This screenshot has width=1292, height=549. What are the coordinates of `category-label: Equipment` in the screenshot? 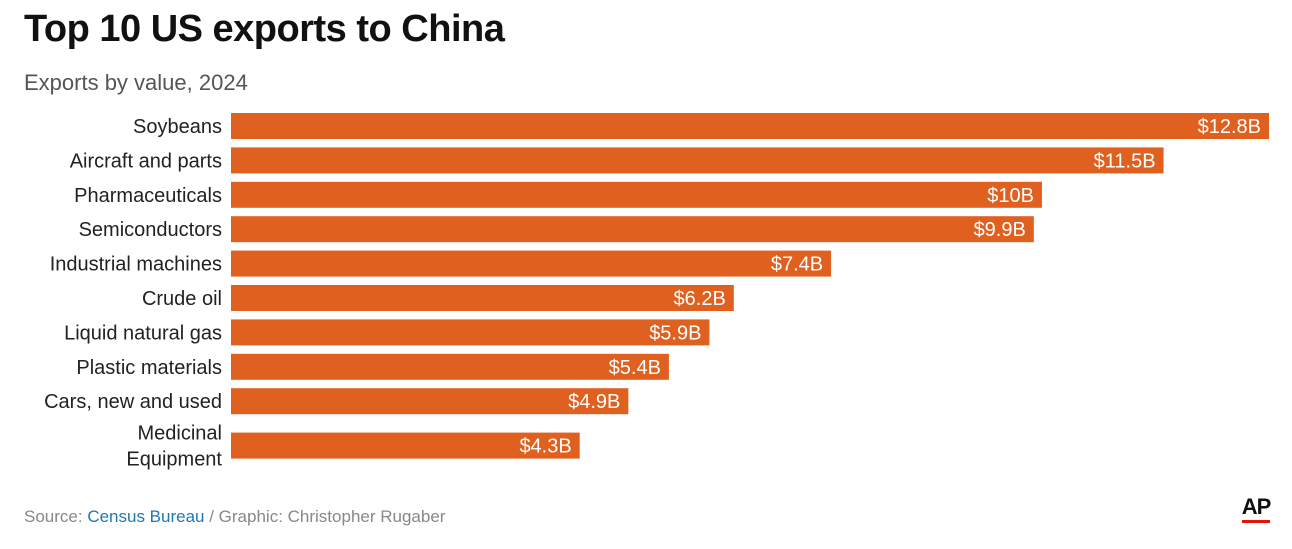 It's located at (174, 460).